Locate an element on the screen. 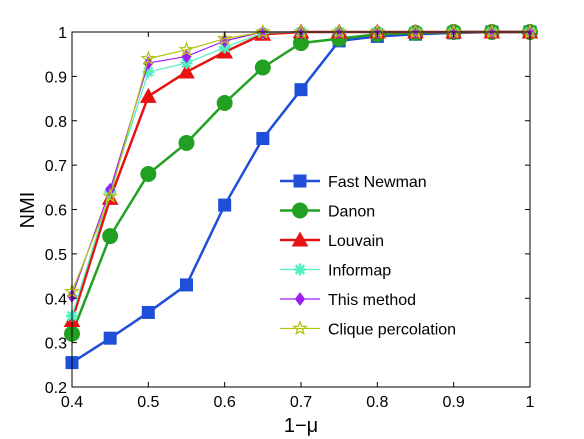 Image resolution: width=584 pixels, height=439 pixels. y-tick-label: 0.7 is located at coordinates (56, 166).